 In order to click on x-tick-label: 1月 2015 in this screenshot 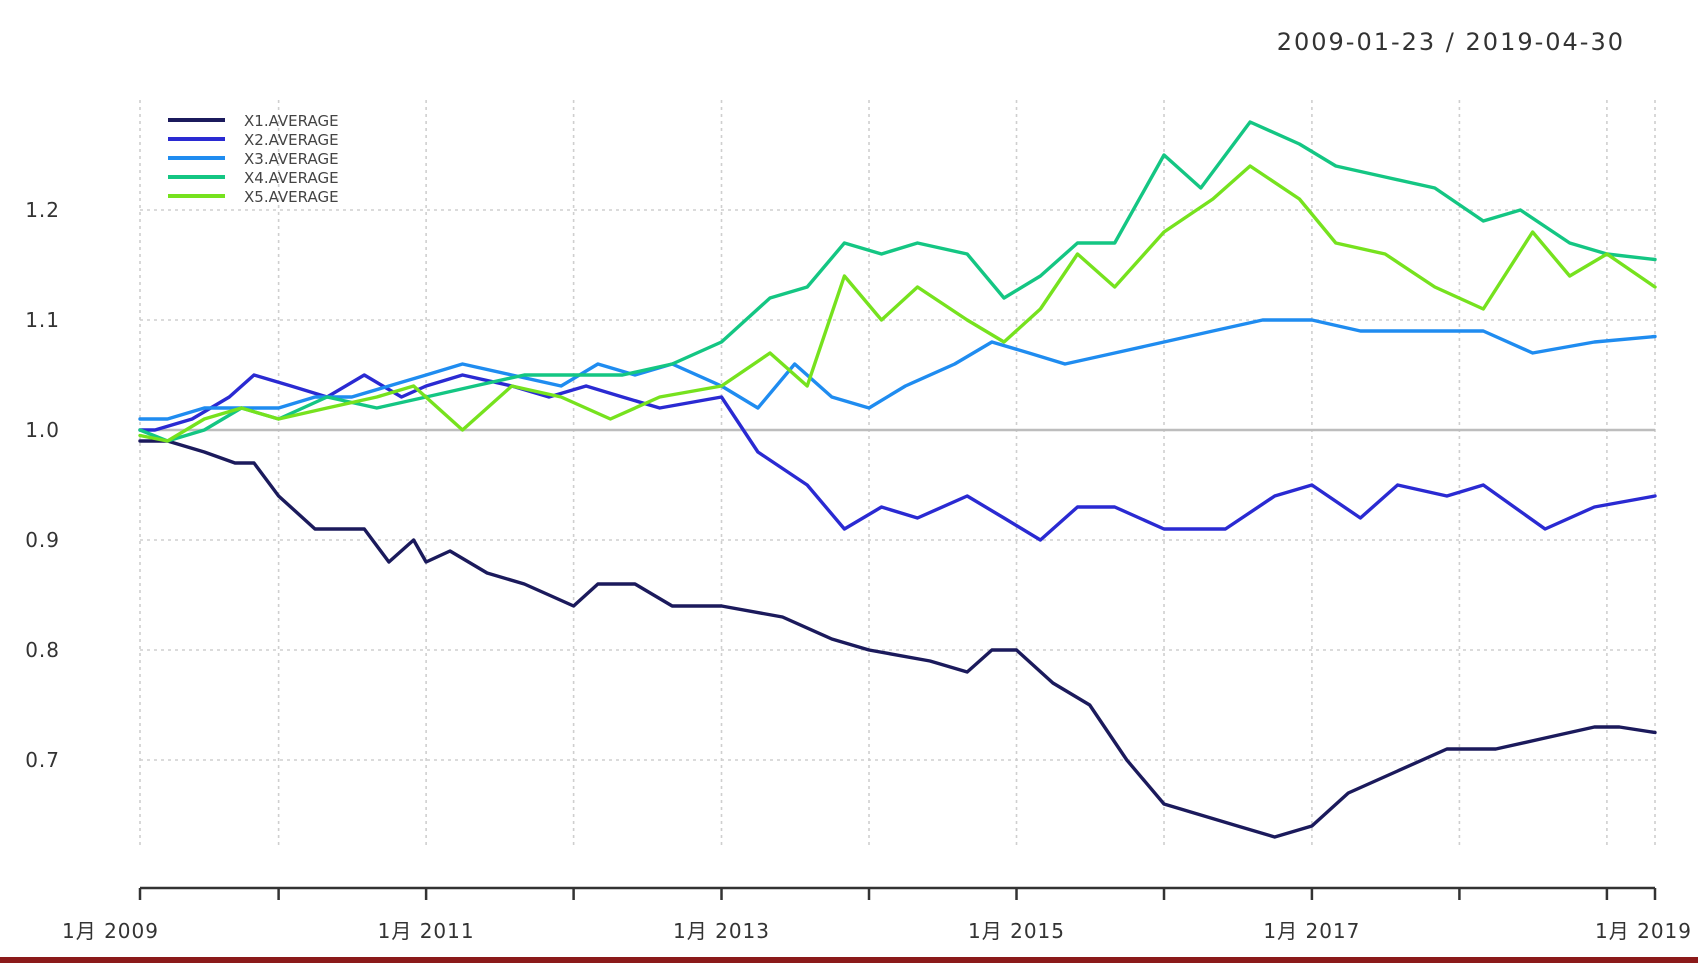, I will do `click(1016, 931)`.